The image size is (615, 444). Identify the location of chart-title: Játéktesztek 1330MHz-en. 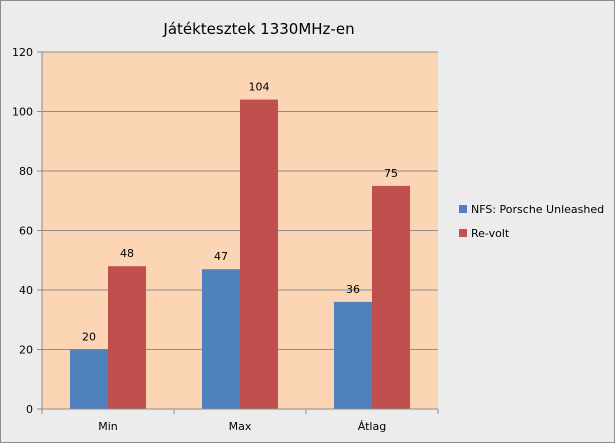
(258, 29).